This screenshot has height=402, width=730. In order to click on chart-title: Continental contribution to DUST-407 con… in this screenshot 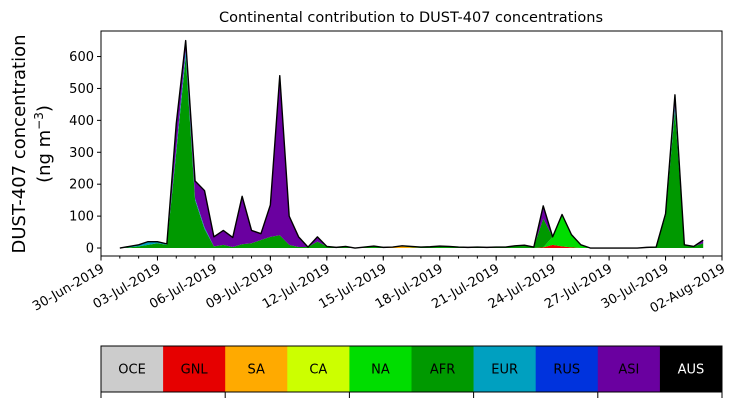, I will do `click(411, 18)`.